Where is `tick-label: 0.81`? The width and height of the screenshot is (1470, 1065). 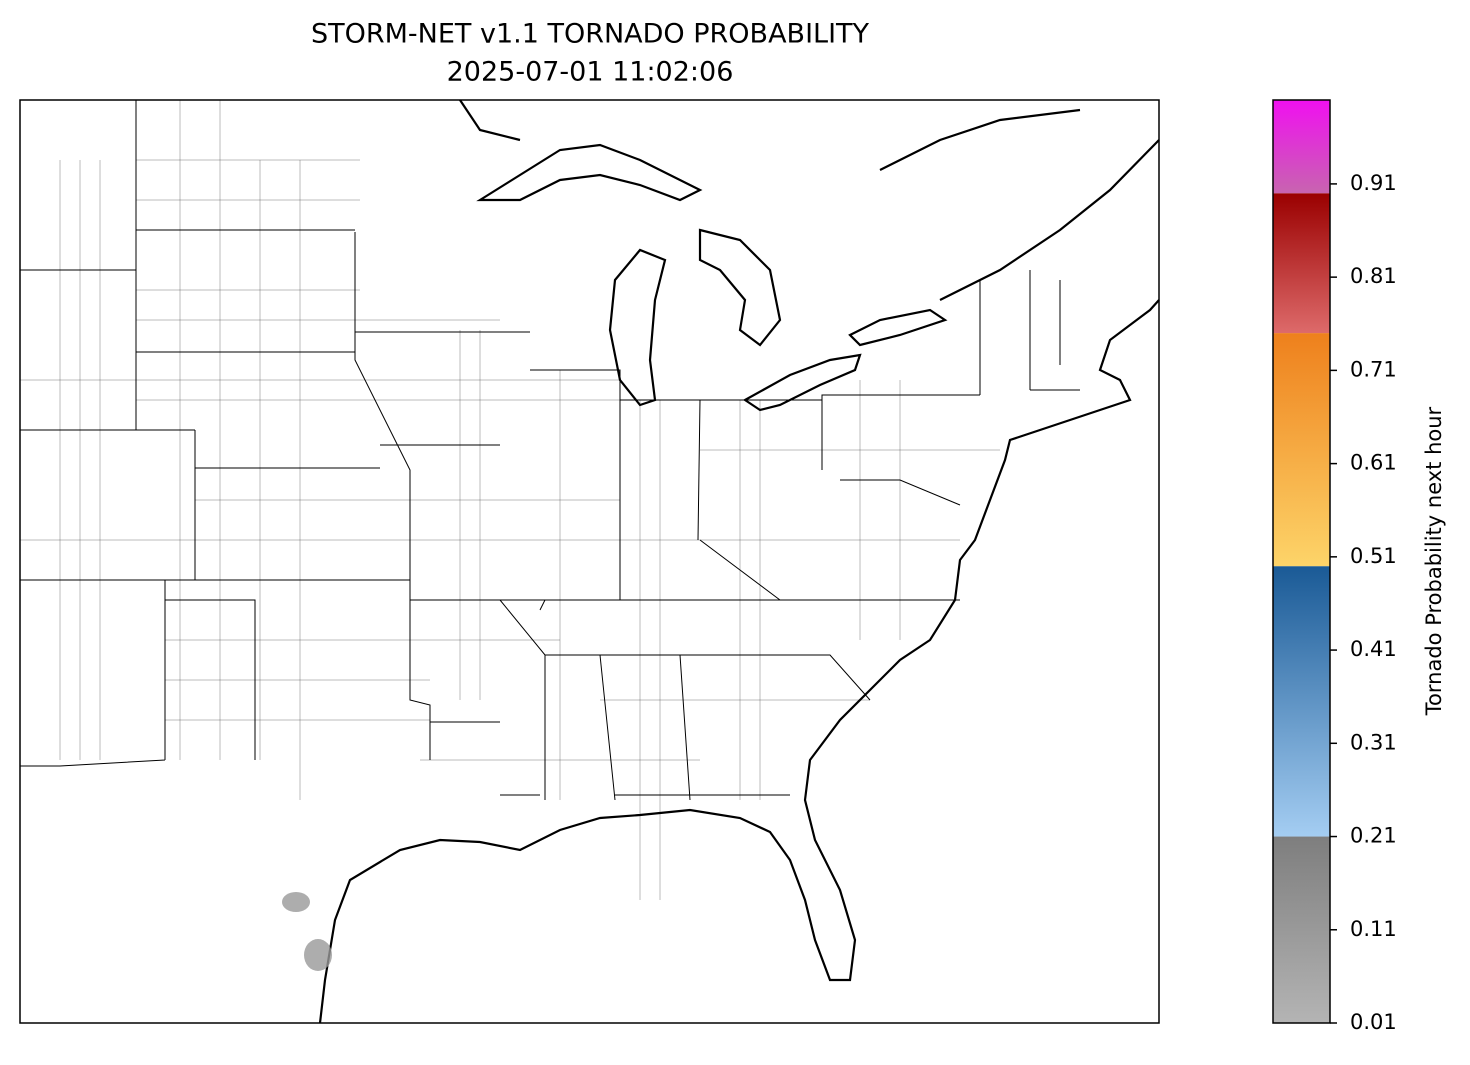 tick-label: 0.81 is located at coordinates (1373, 276).